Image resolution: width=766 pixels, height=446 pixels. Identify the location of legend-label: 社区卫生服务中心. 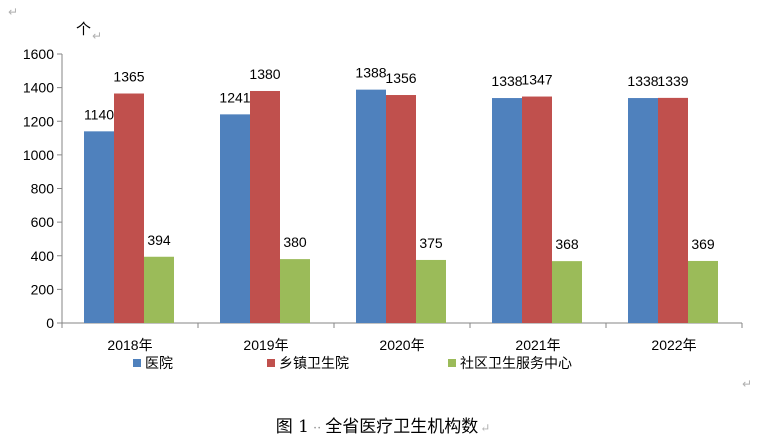
(516, 363).